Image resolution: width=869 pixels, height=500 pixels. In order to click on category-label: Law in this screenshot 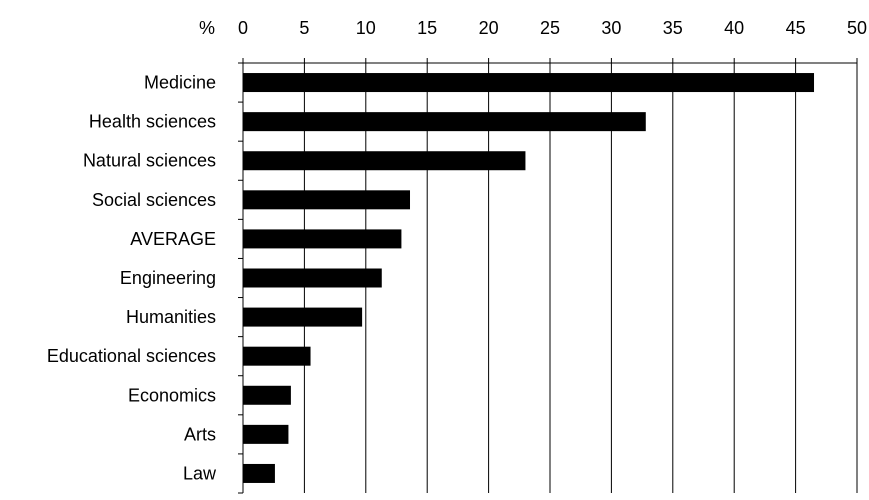, I will do `click(200, 473)`.